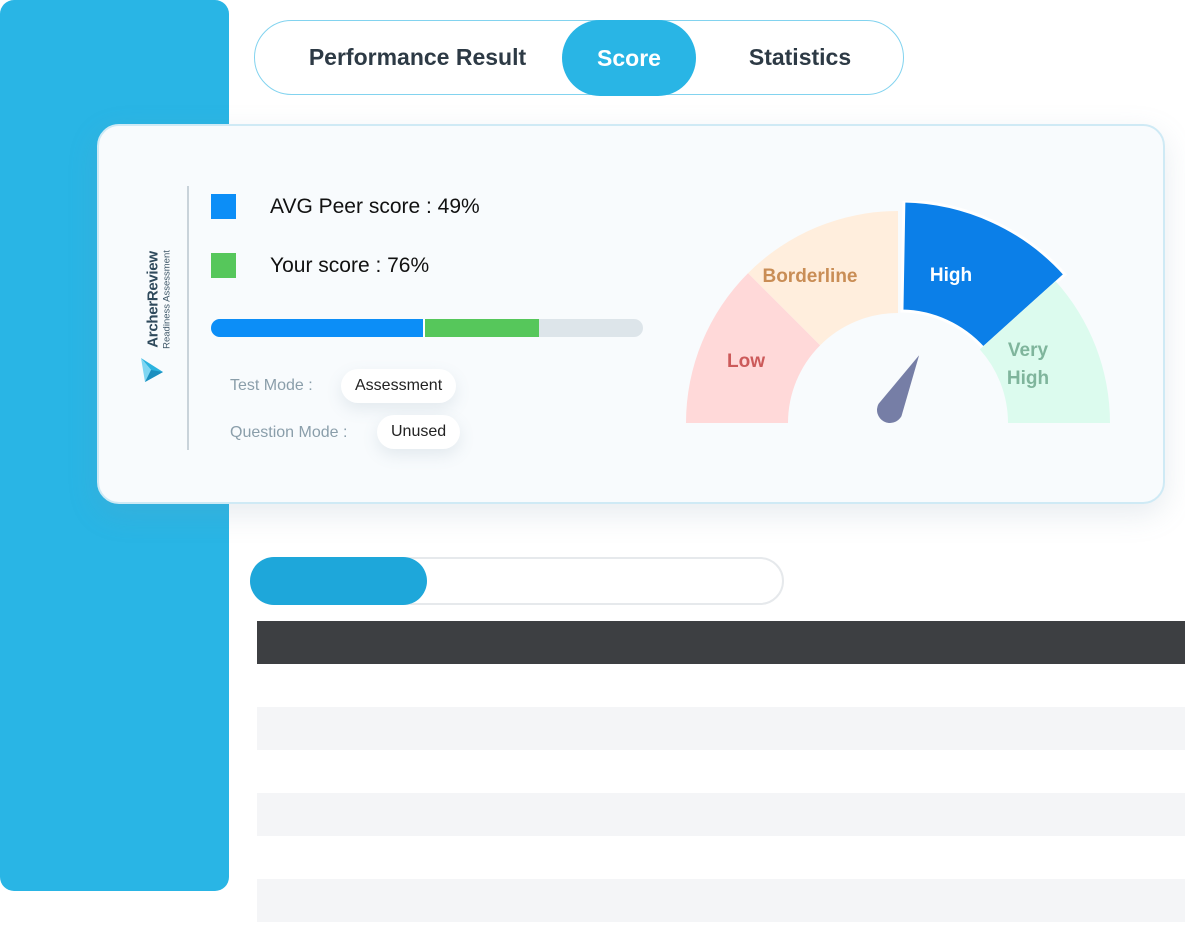 Image resolution: width=1185 pixels, height=927 pixels. What do you see at coordinates (898, 389) in the screenshot?
I see `gauge-needle-icon` at bounding box center [898, 389].